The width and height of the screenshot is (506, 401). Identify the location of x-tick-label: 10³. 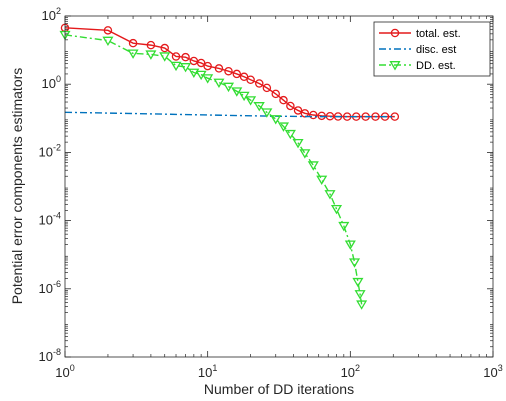
(492, 371).